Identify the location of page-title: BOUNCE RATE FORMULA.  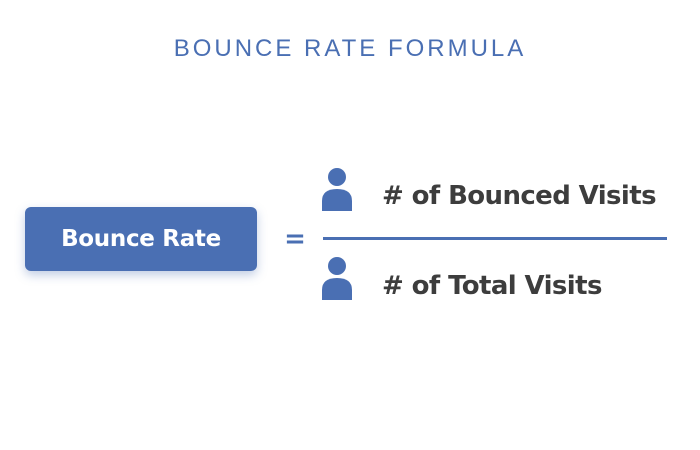
(350, 48).